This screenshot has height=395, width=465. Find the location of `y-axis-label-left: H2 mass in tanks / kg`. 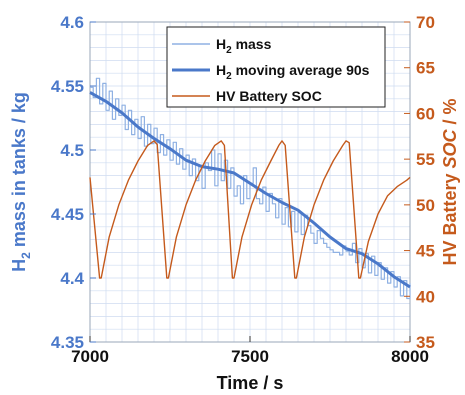

y-axis-label-left: H2 mass in tanks / kg is located at coordinates (21, 182).